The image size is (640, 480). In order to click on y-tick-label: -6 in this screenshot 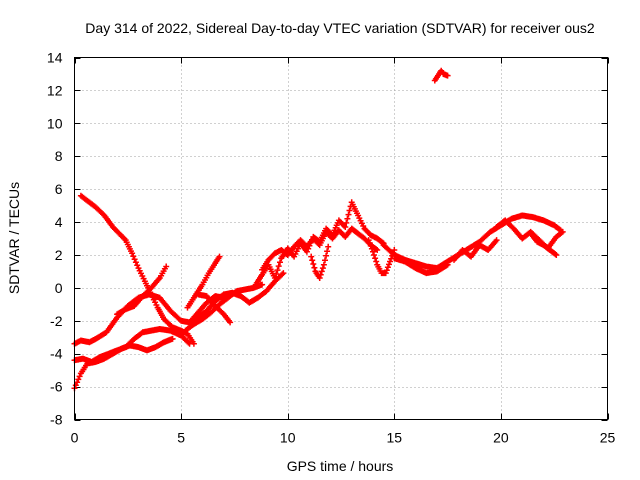, I will do `click(56, 387)`.